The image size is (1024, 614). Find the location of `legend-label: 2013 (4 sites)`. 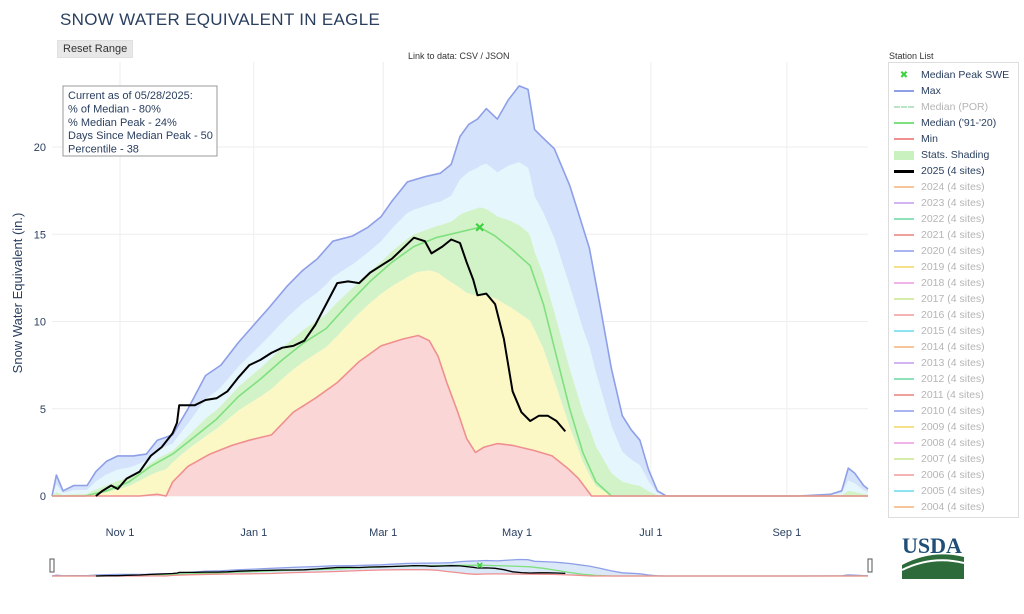

legend-label: 2013 (4 sites) is located at coordinates (953, 363).